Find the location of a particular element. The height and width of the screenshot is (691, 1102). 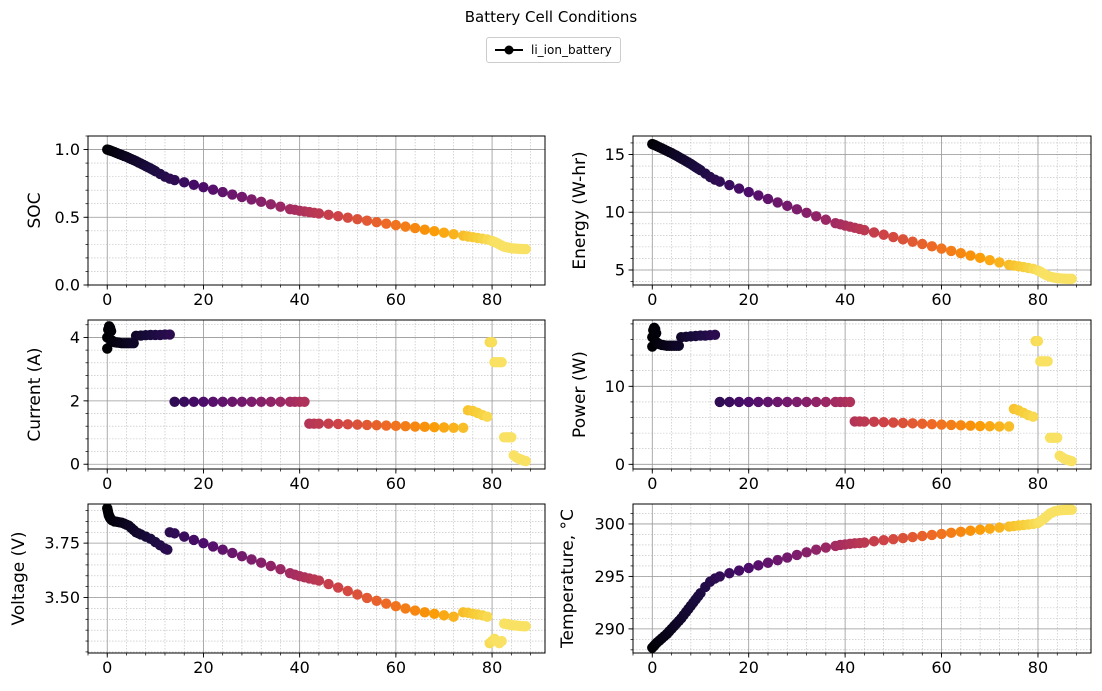

subplot-1: 0 20 40 60 80 0.0 0.5 1.0 SOC is located at coordinates (285, 222).